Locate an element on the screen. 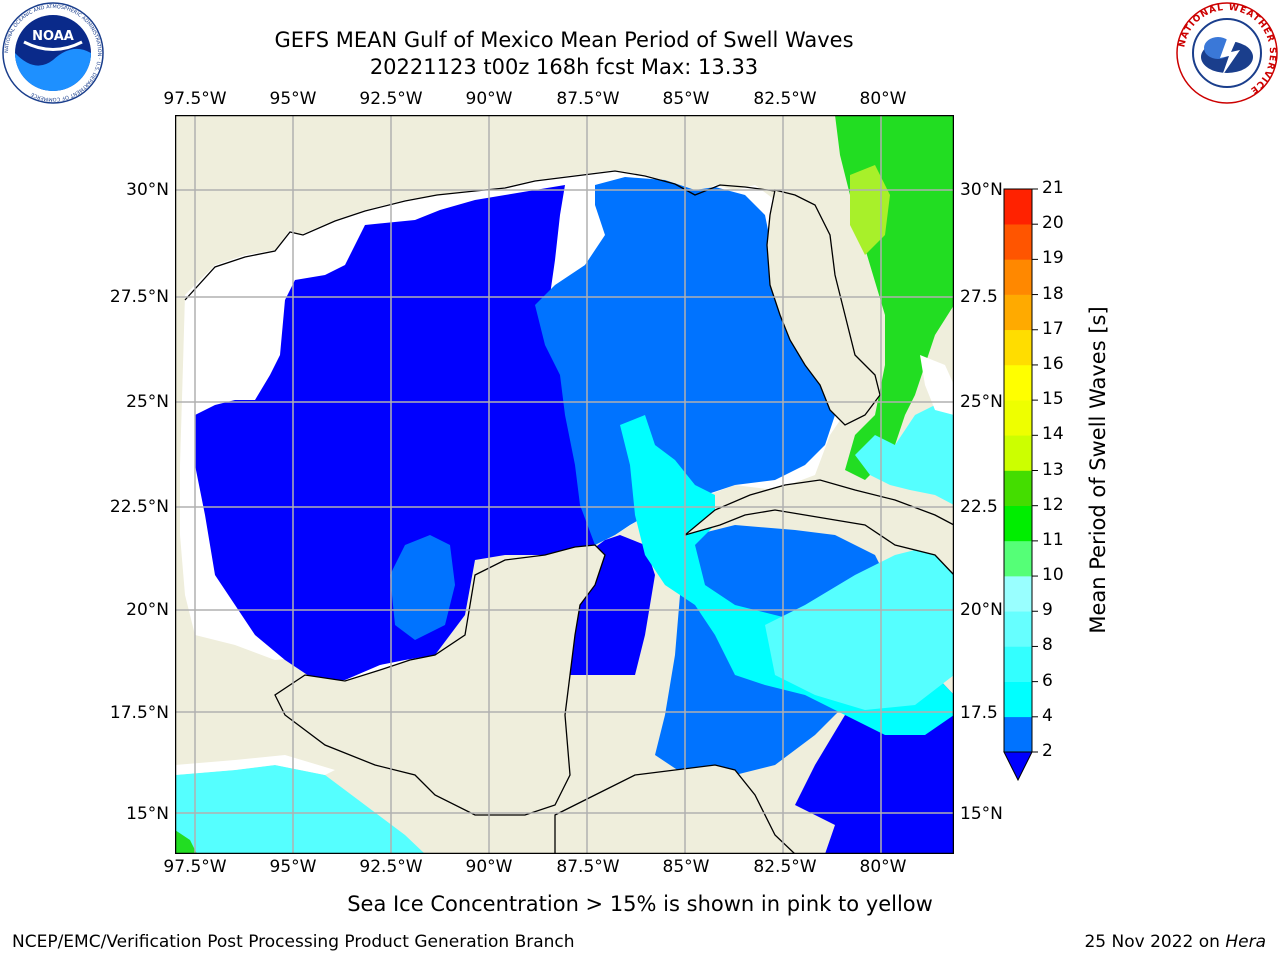  lat-tick-left: 22.5°N is located at coordinates (139, 507).